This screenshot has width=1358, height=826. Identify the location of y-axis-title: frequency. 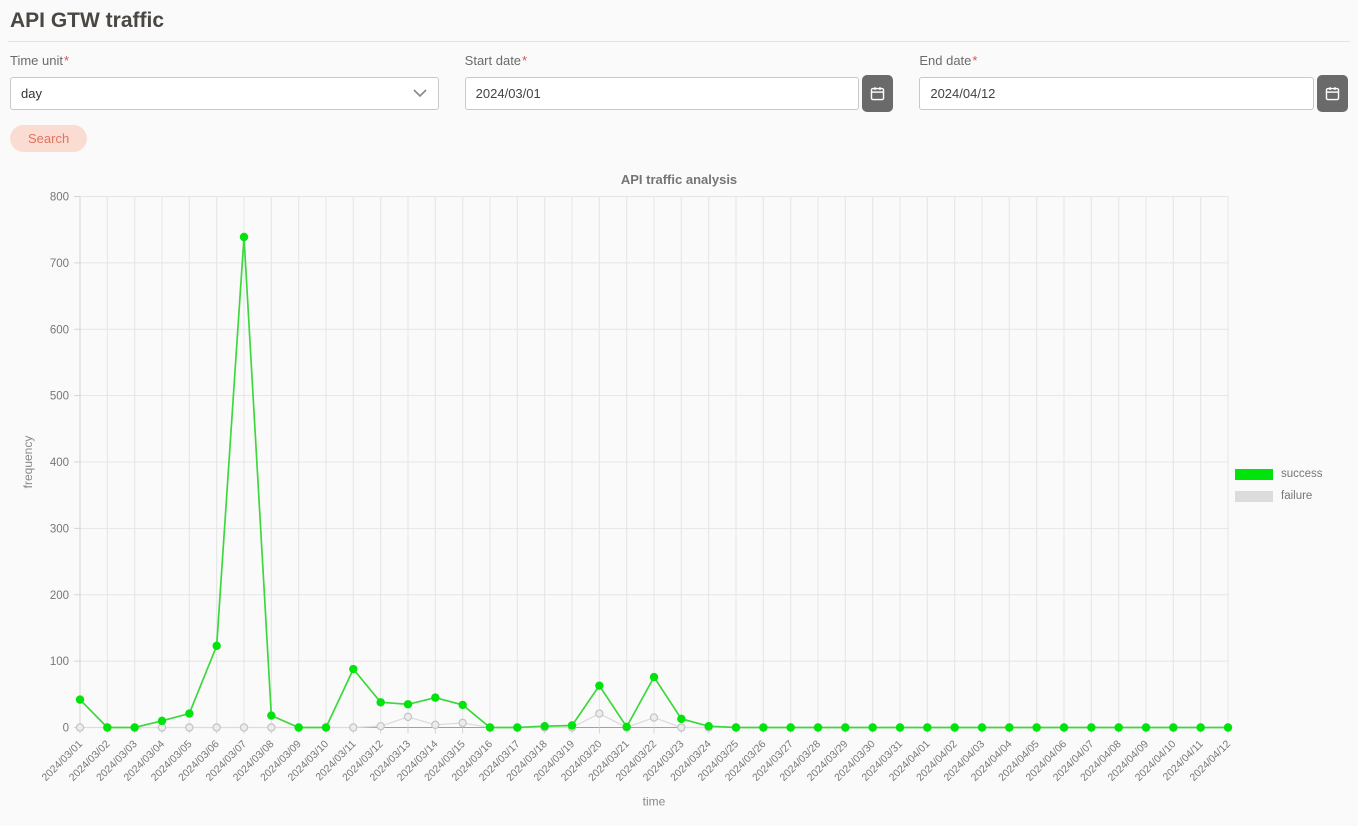
(28, 462).